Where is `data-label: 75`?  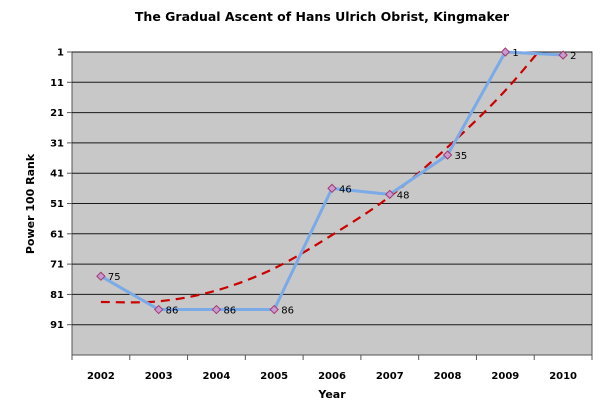 data-label: 75 is located at coordinates (114, 277).